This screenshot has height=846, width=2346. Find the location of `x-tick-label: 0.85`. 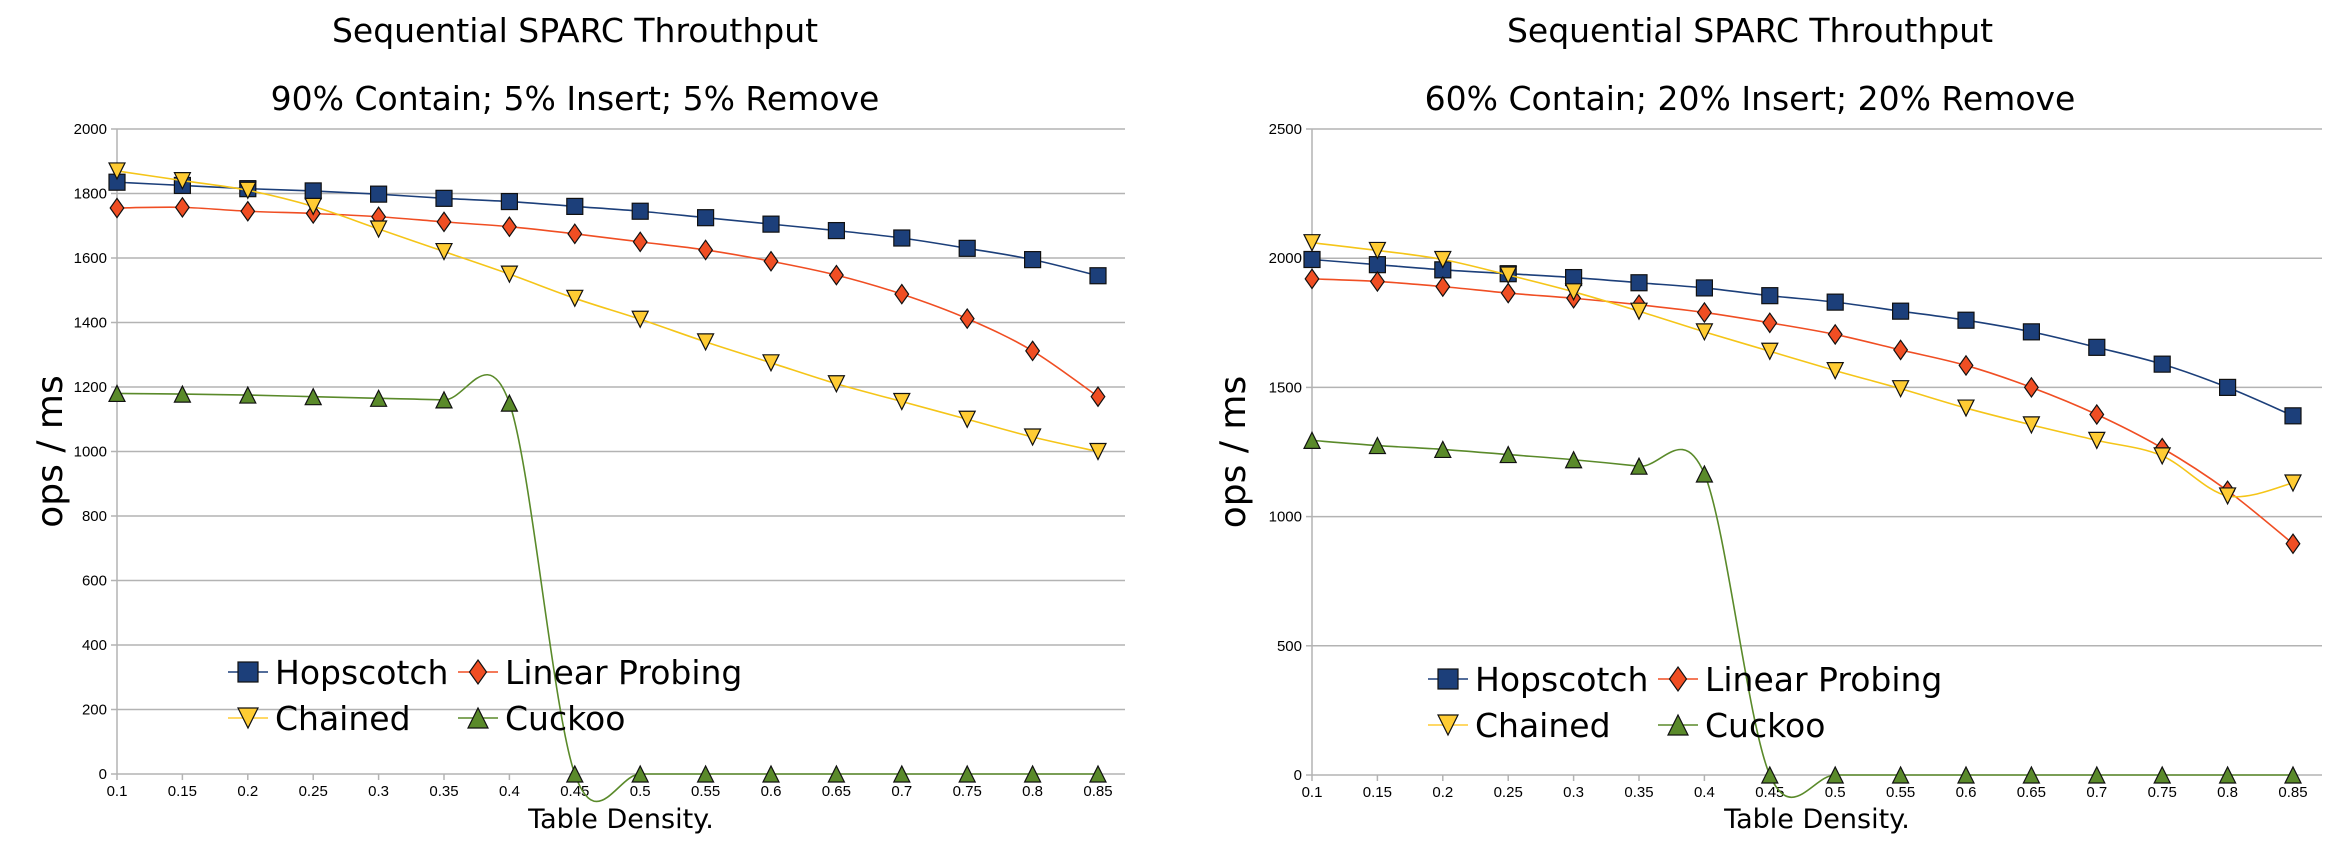

x-tick-label: 0.85 is located at coordinates (1097, 791).